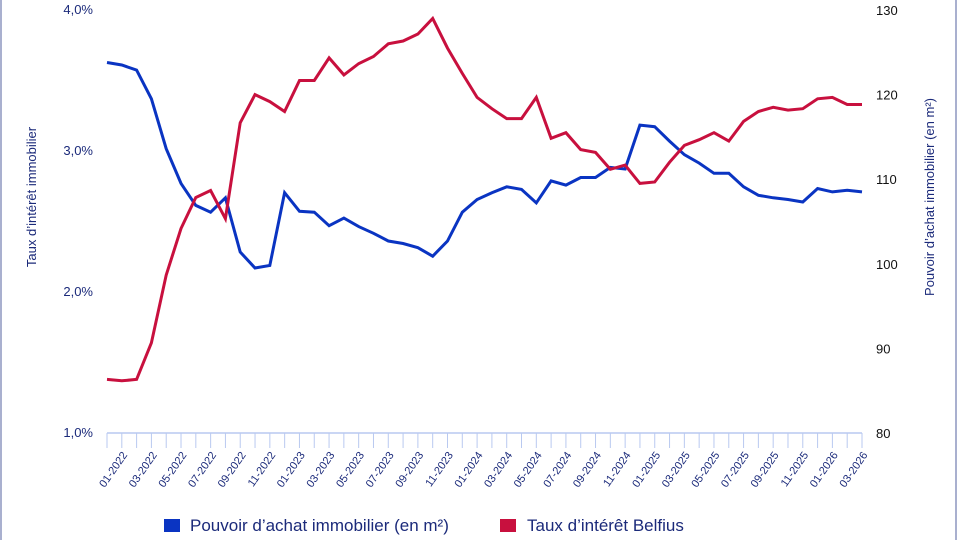 Image resolution: width=960 pixels, height=540 pixels. I want to click on x-tick-label: 11-2022, so click(262, 469).